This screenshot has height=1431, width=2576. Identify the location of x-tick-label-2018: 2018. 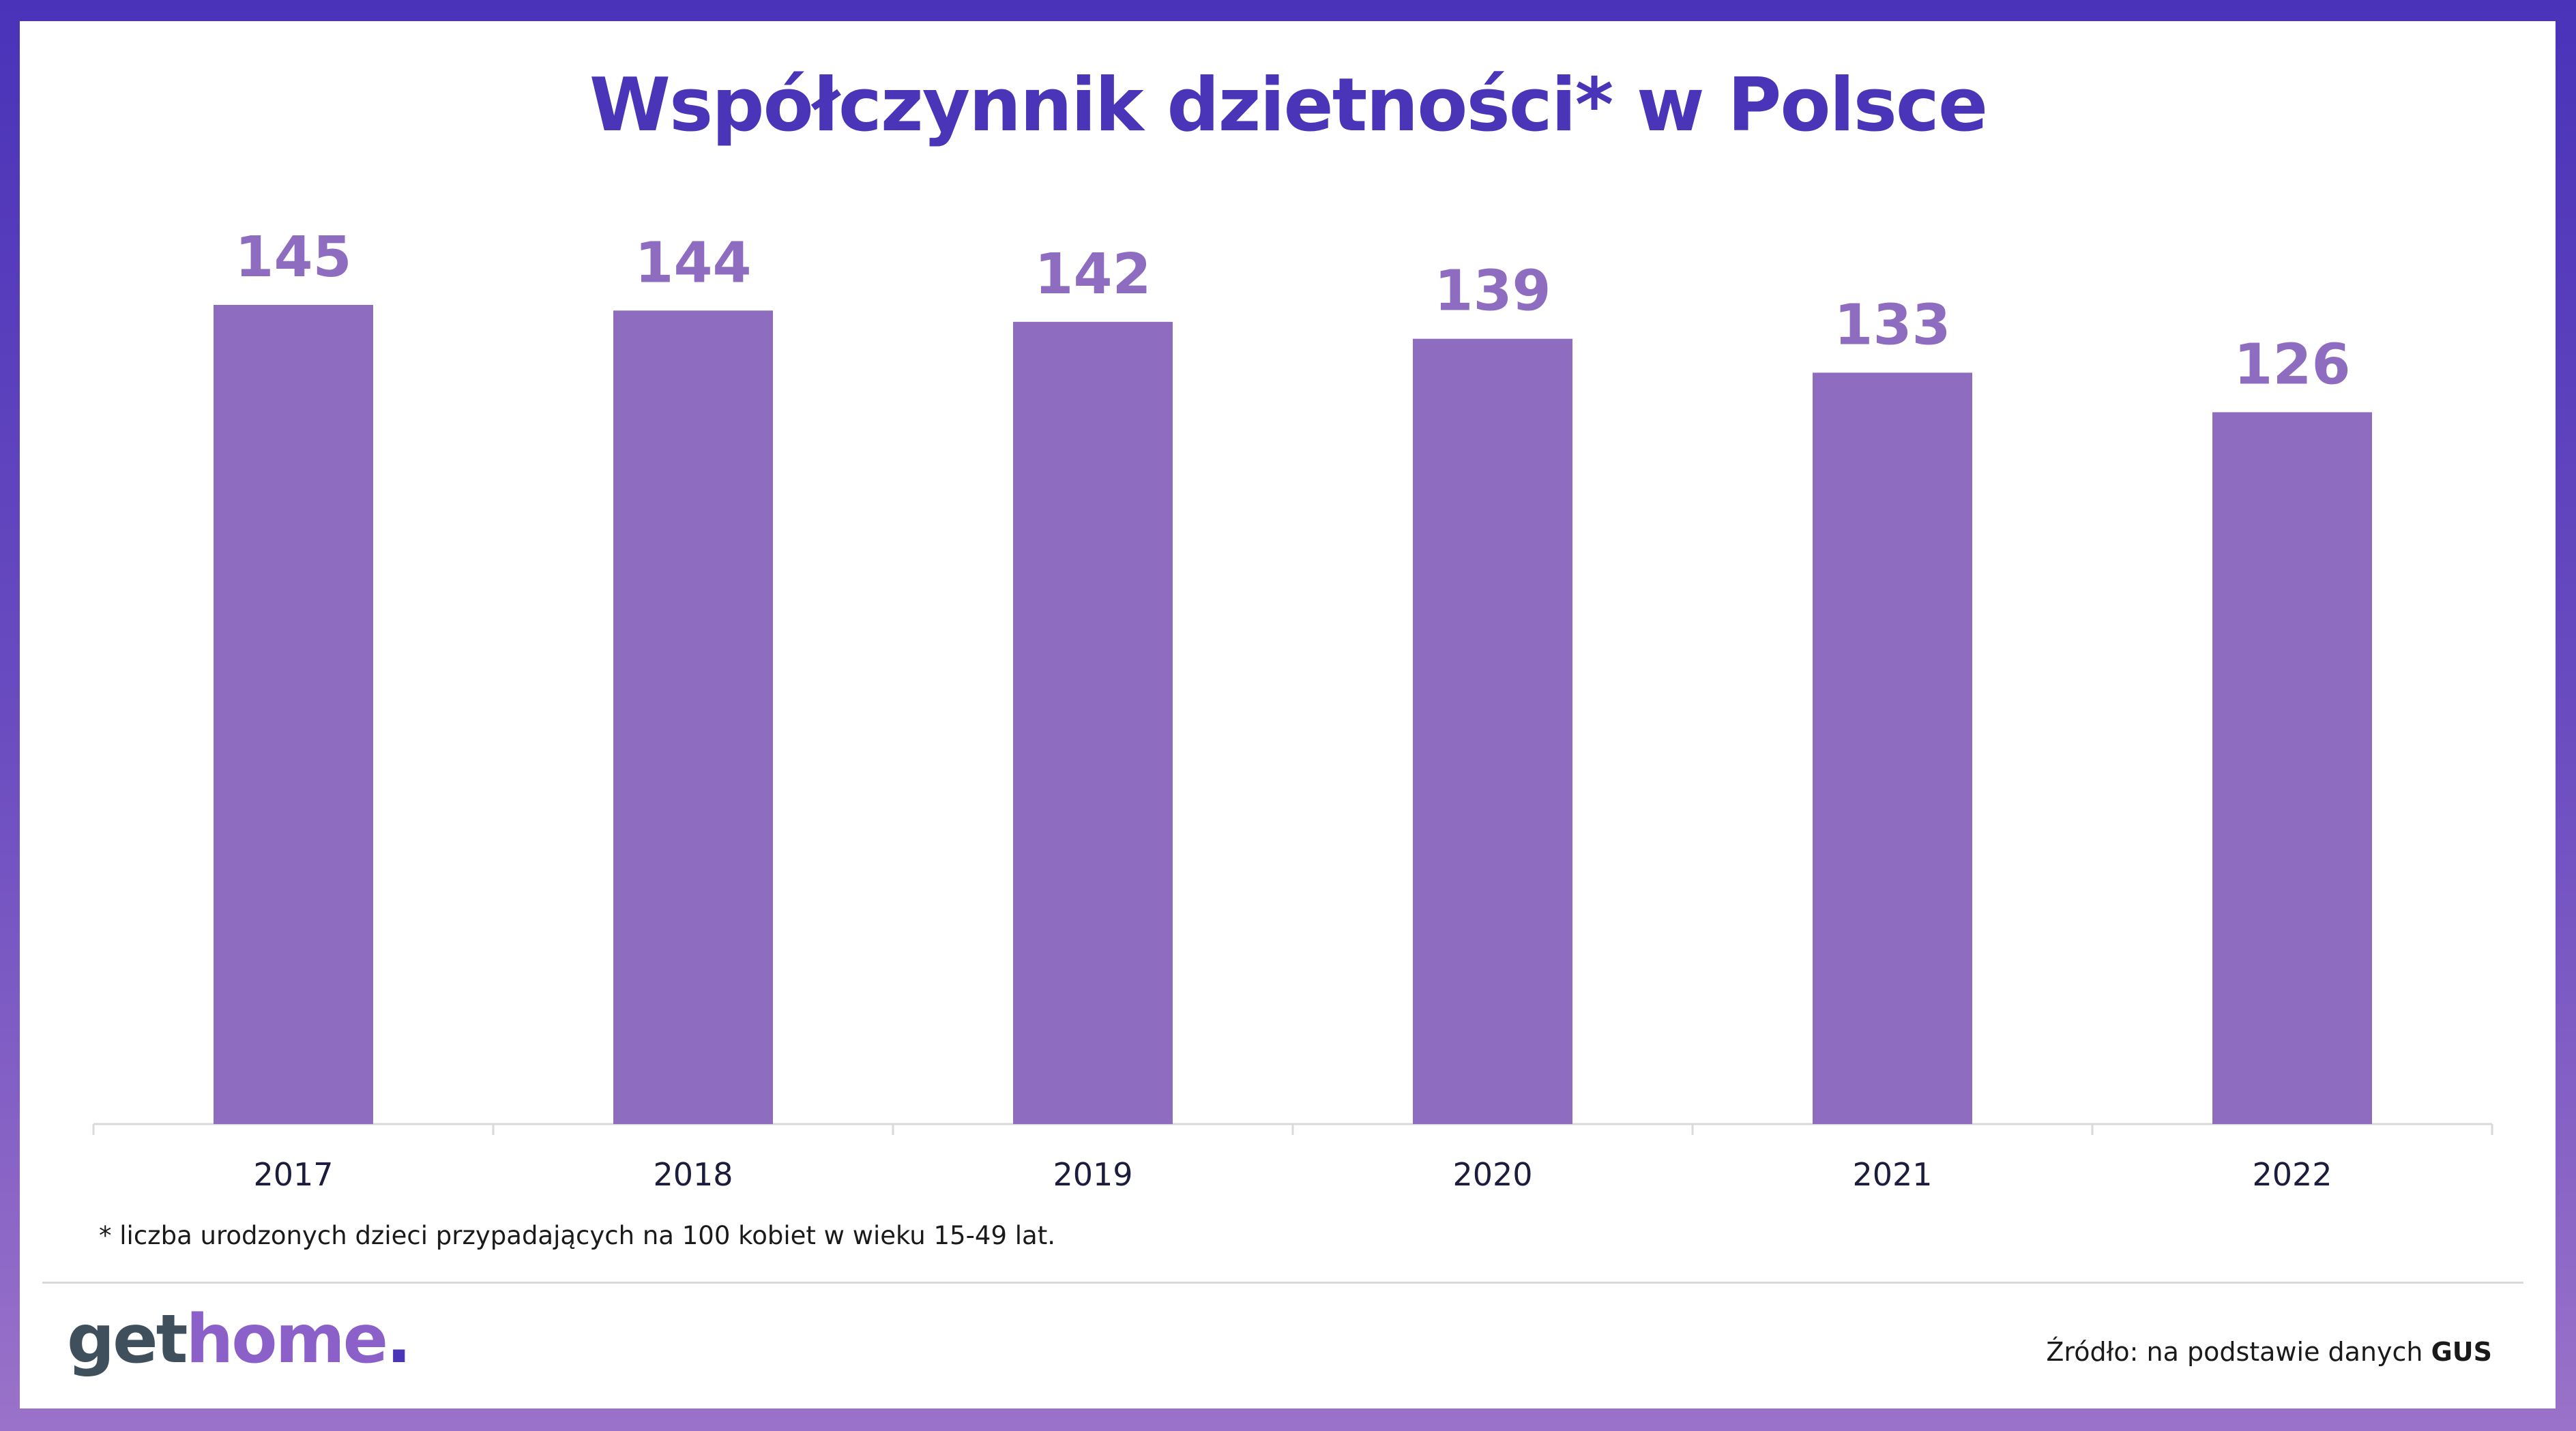
(693, 1174).